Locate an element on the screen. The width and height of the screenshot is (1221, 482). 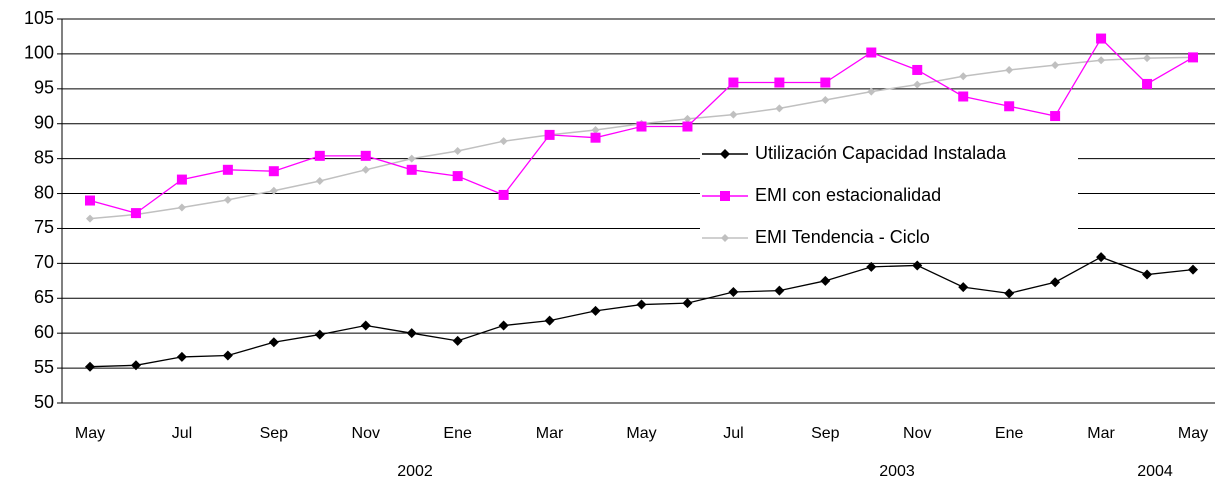
y-tick-label: 65 is located at coordinates (44, 297).